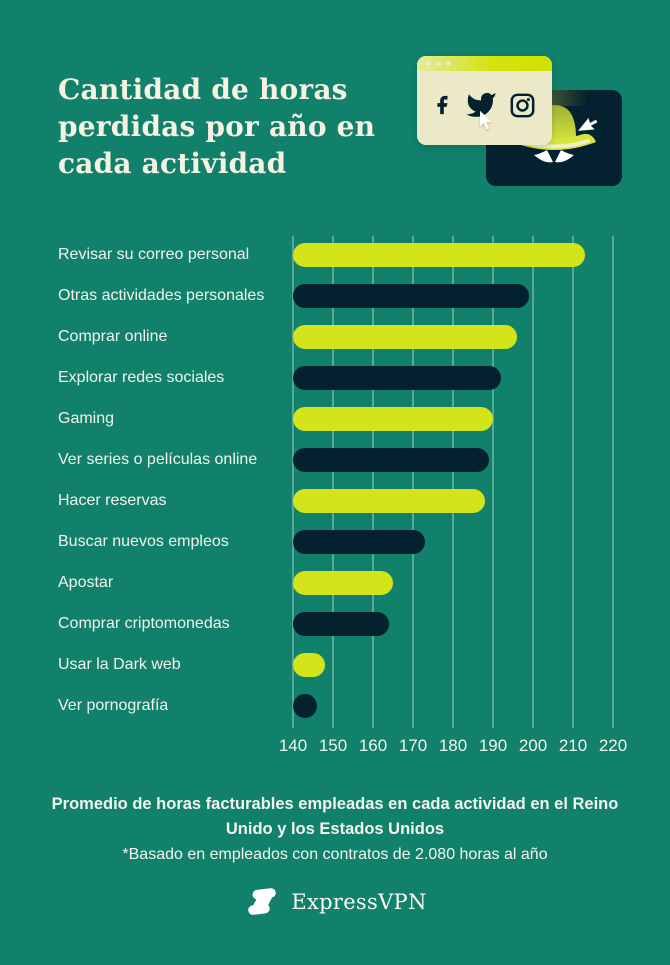  What do you see at coordinates (86, 418) in the screenshot?
I see `category-label: Gaming` at bounding box center [86, 418].